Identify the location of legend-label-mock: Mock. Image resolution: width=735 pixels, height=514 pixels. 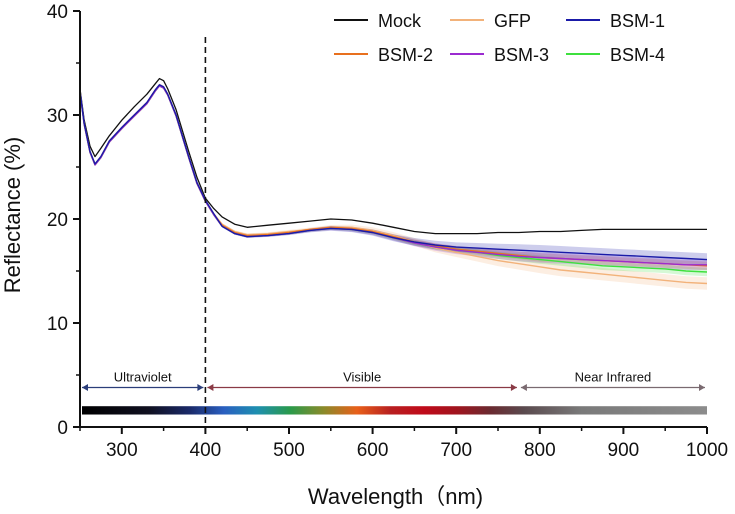
(400, 21).